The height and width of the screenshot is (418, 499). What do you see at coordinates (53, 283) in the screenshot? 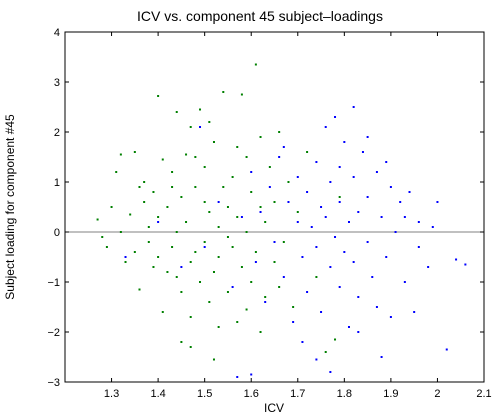
I see `y-tick-label: −1` at bounding box center [53, 283].